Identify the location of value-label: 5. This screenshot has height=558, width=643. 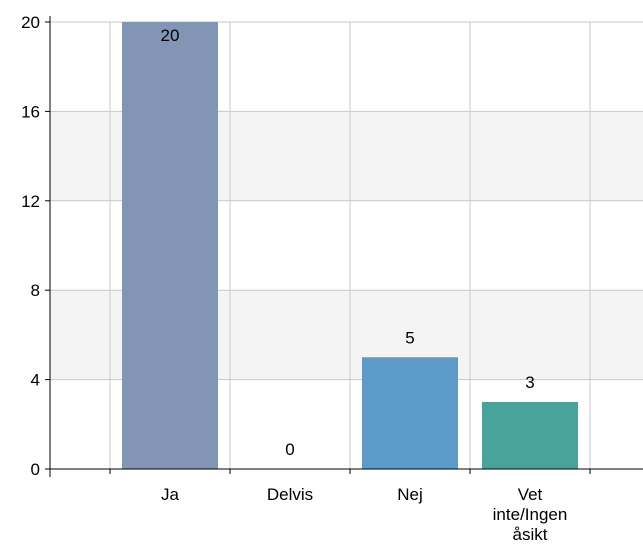
(409, 337).